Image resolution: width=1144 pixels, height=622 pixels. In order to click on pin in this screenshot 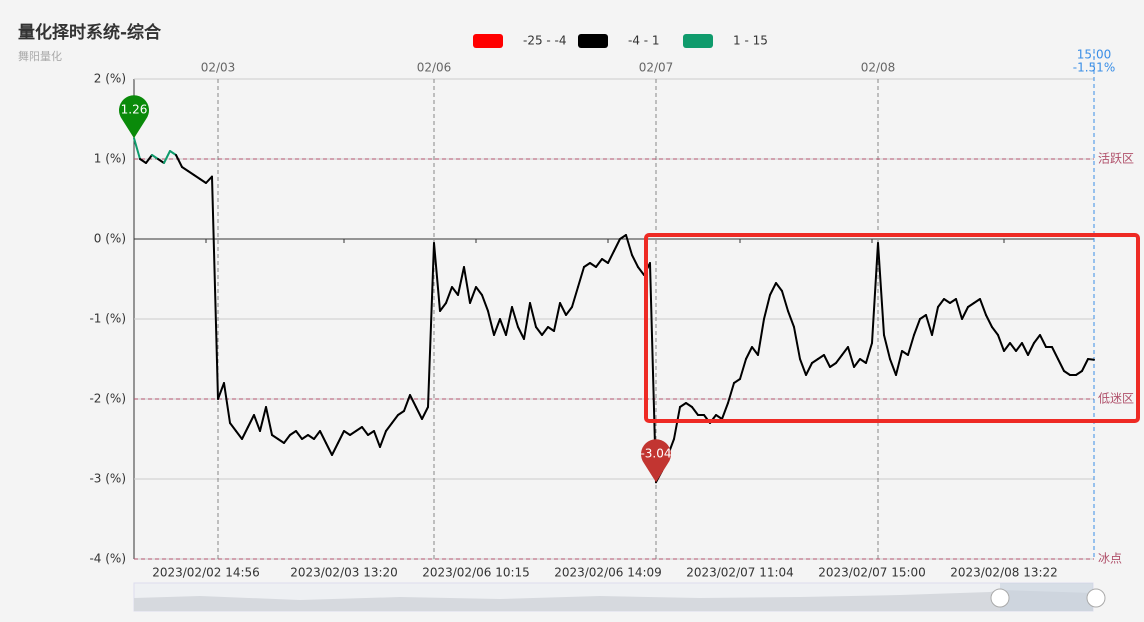, I will do `click(134, 117)`.